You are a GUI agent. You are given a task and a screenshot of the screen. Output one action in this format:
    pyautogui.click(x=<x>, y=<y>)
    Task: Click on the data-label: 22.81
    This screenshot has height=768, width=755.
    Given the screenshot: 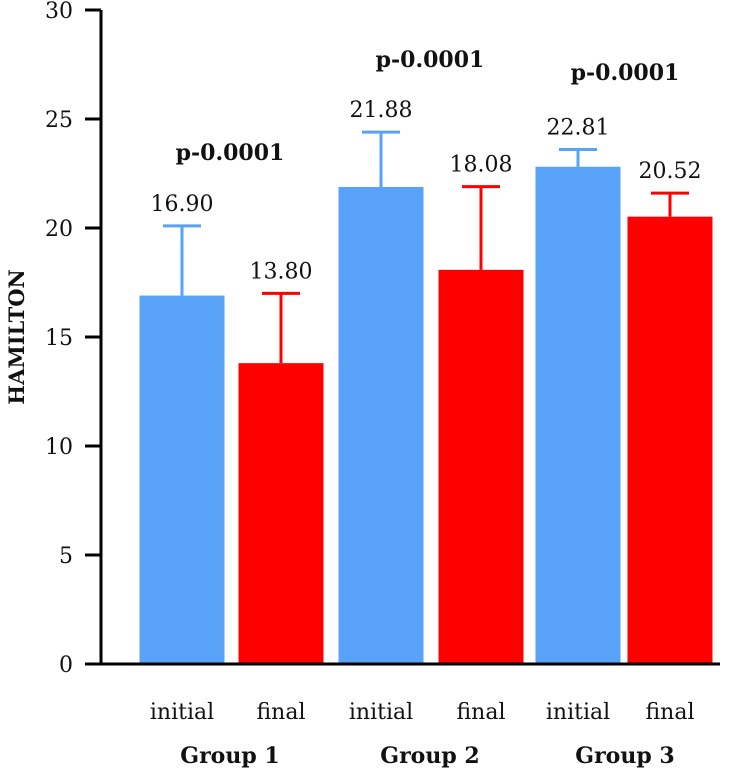 What is the action you would take?
    pyautogui.click(x=578, y=128)
    